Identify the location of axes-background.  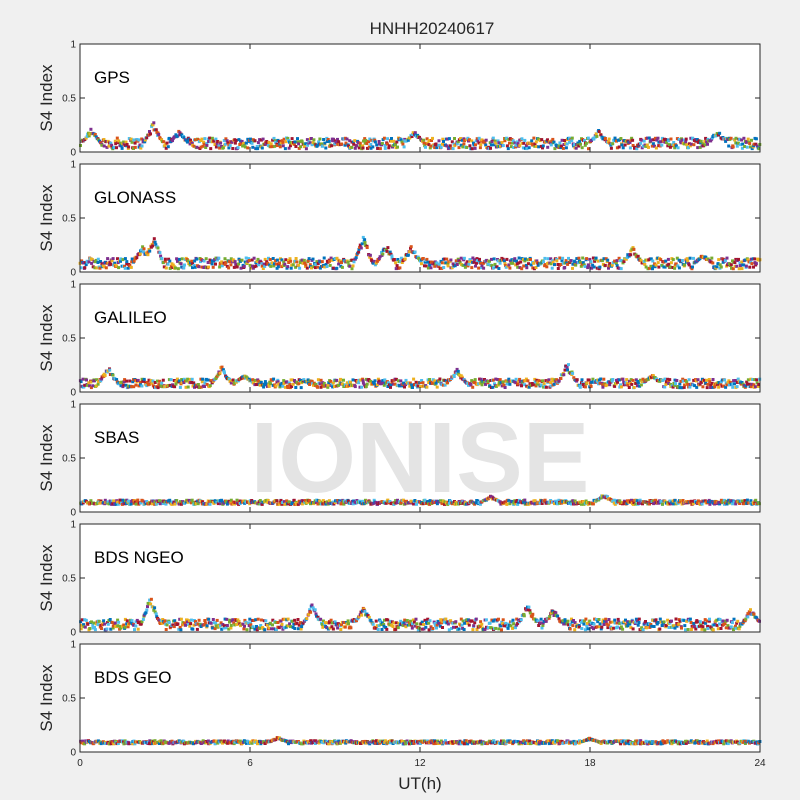
(420, 218).